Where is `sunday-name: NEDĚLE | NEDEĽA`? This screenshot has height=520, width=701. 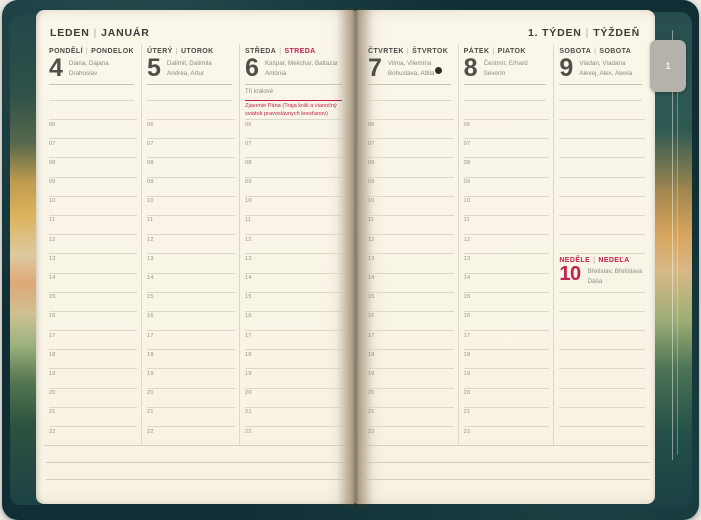 sunday-name: NEDĚLE | NEDEĽA is located at coordinates (602, 259).